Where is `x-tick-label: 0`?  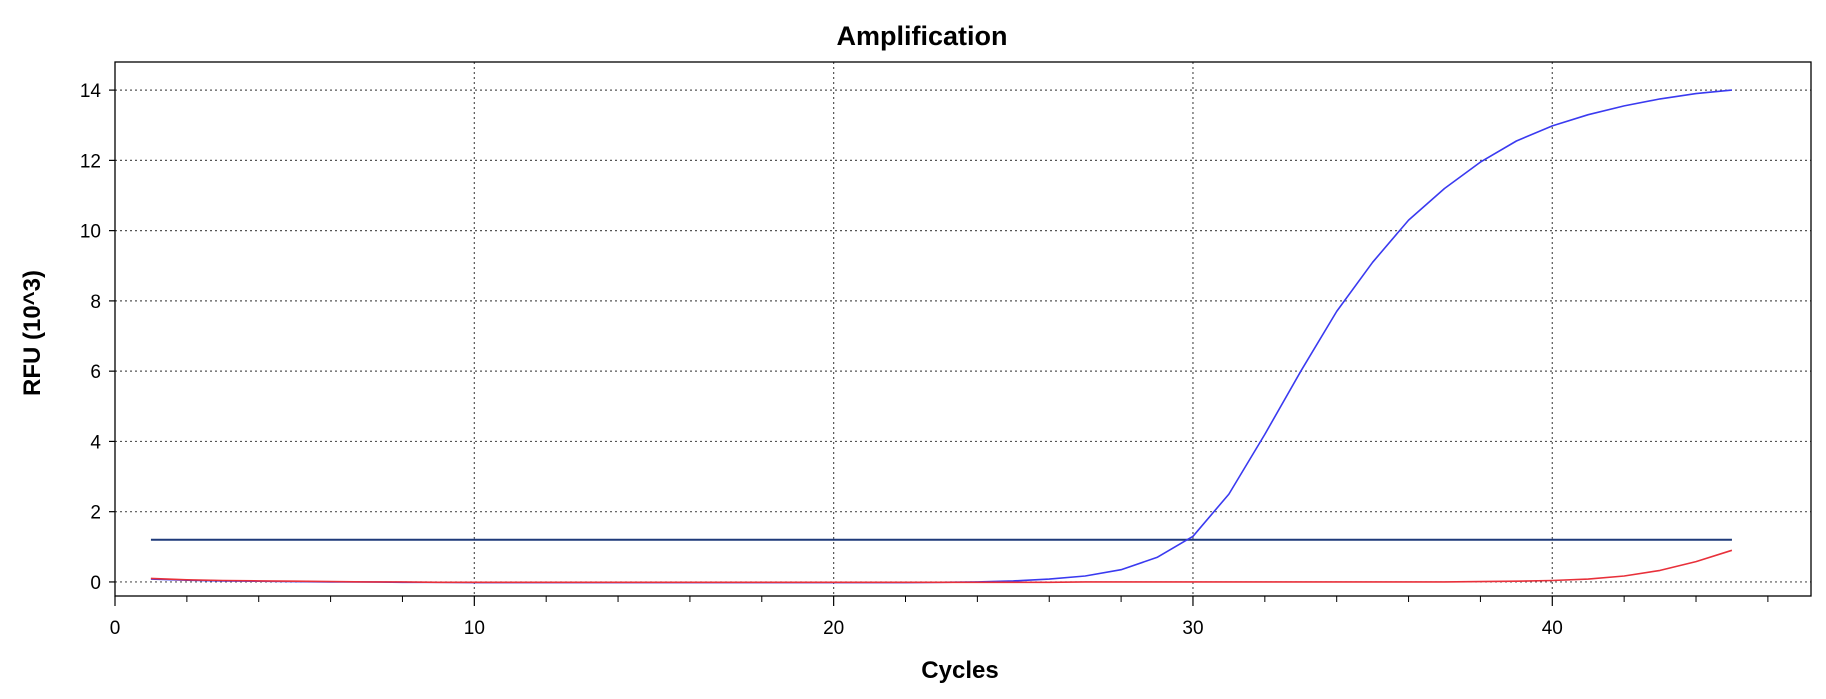 x-tick-label: 0 is located at coordinates (115, 628).